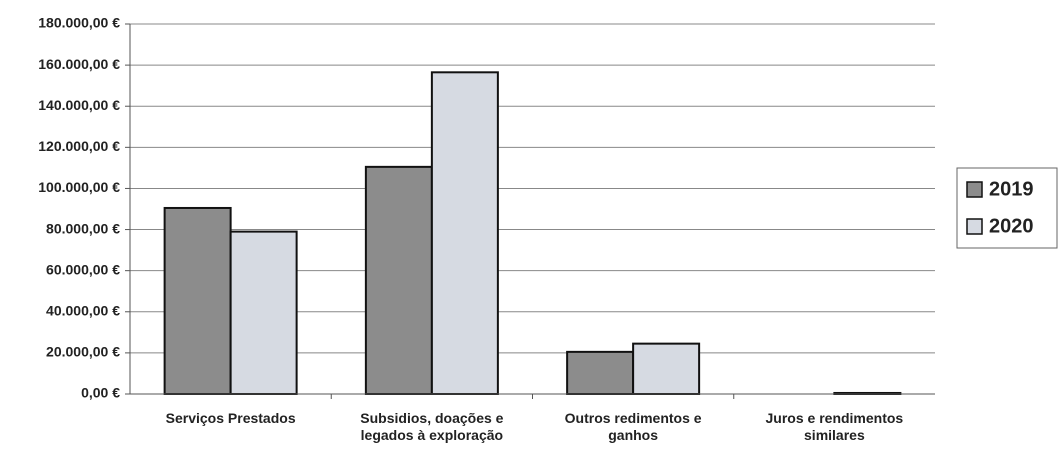 This screenshot has width=1059, height=451. Describe the element at coordinates (100, 393) in the screenshot. I see `y-tick-label: 0,00 €` at that location.